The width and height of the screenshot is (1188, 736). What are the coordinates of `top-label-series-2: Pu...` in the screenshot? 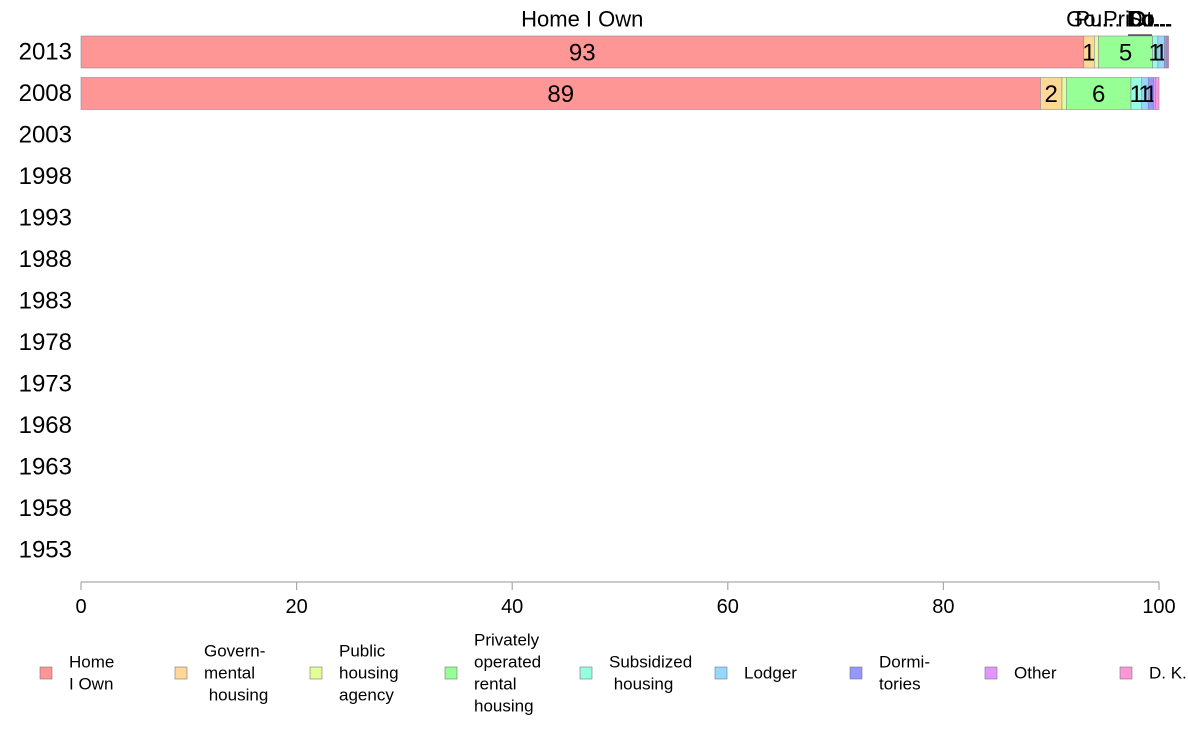 It's located at (1097, 19).